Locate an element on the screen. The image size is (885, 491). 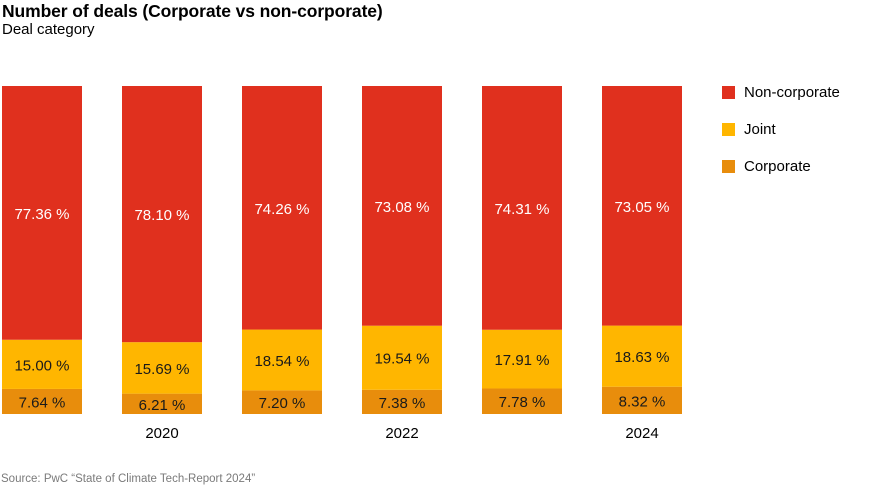
data-label: 6.21 % is located at coordinates (162, 405).